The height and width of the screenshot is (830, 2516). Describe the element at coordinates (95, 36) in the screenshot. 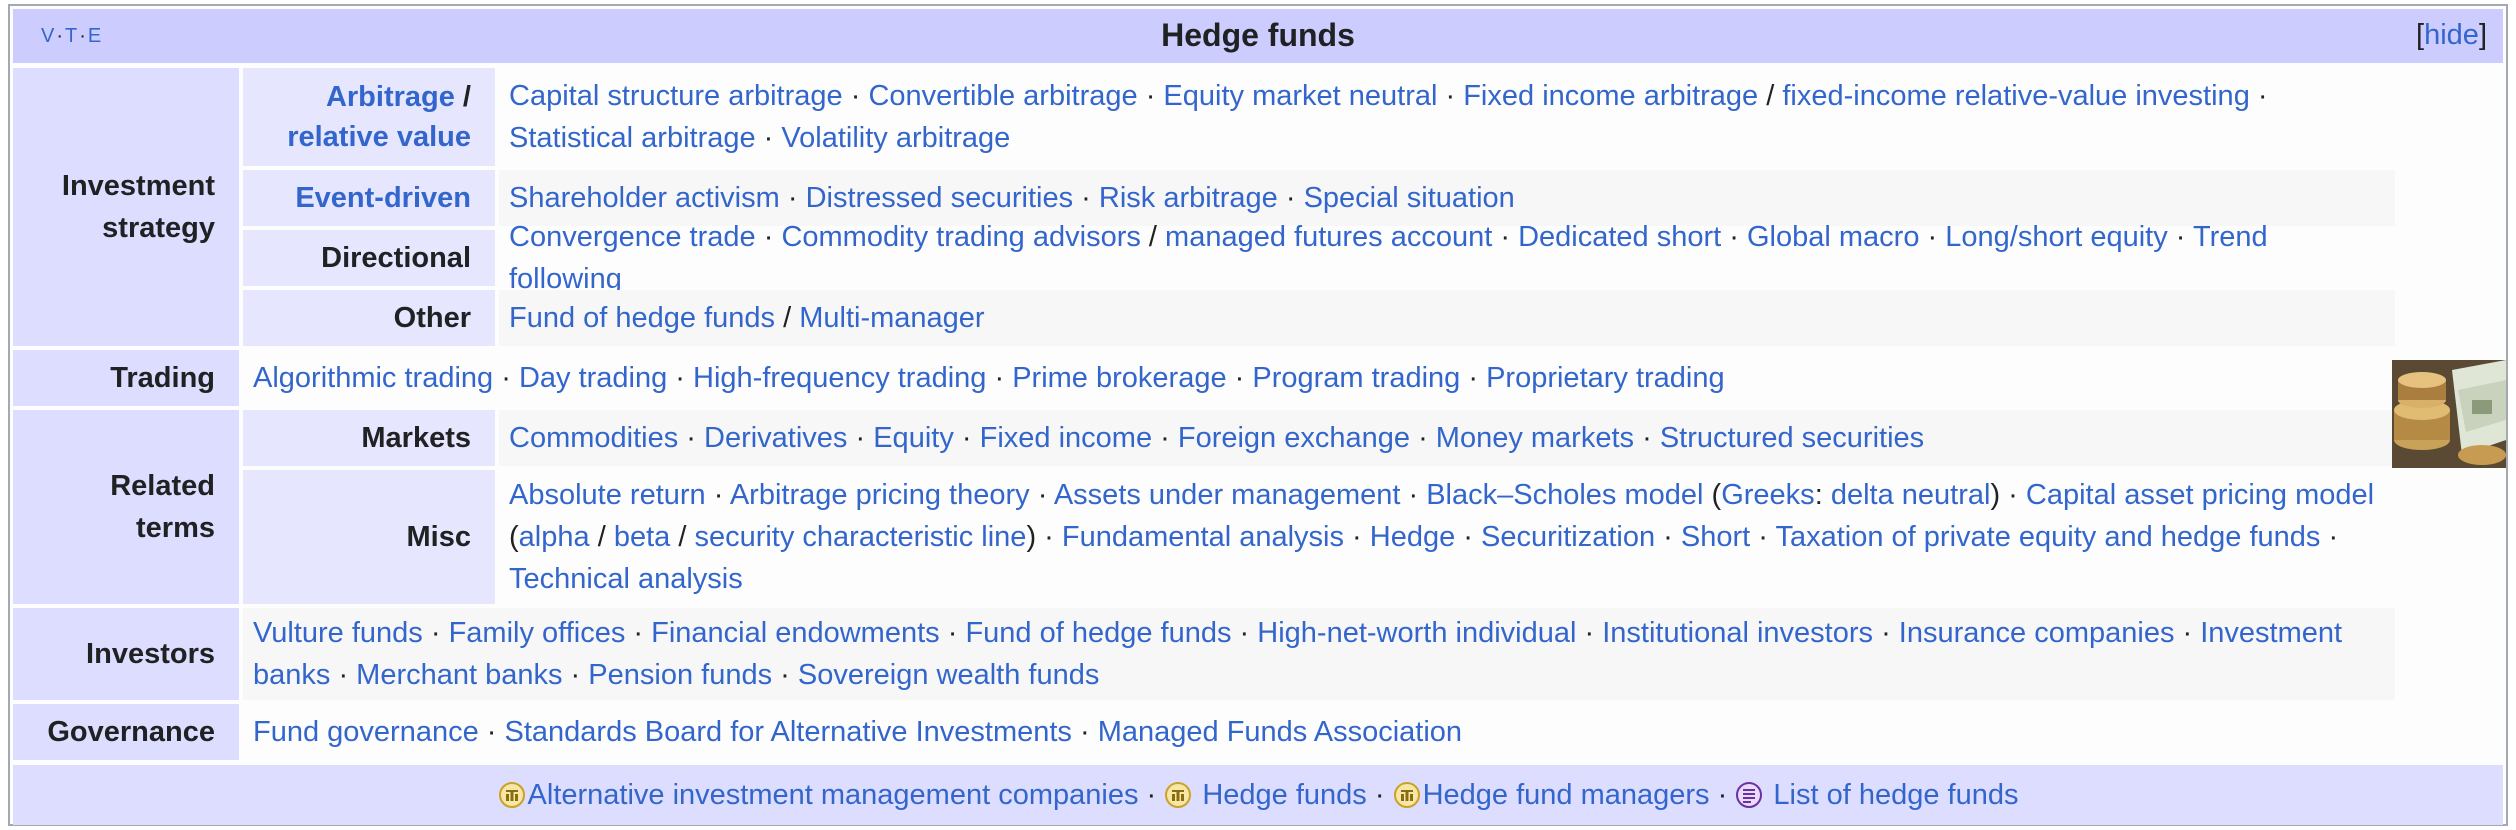

I see `edit-template-link: E` at that location.